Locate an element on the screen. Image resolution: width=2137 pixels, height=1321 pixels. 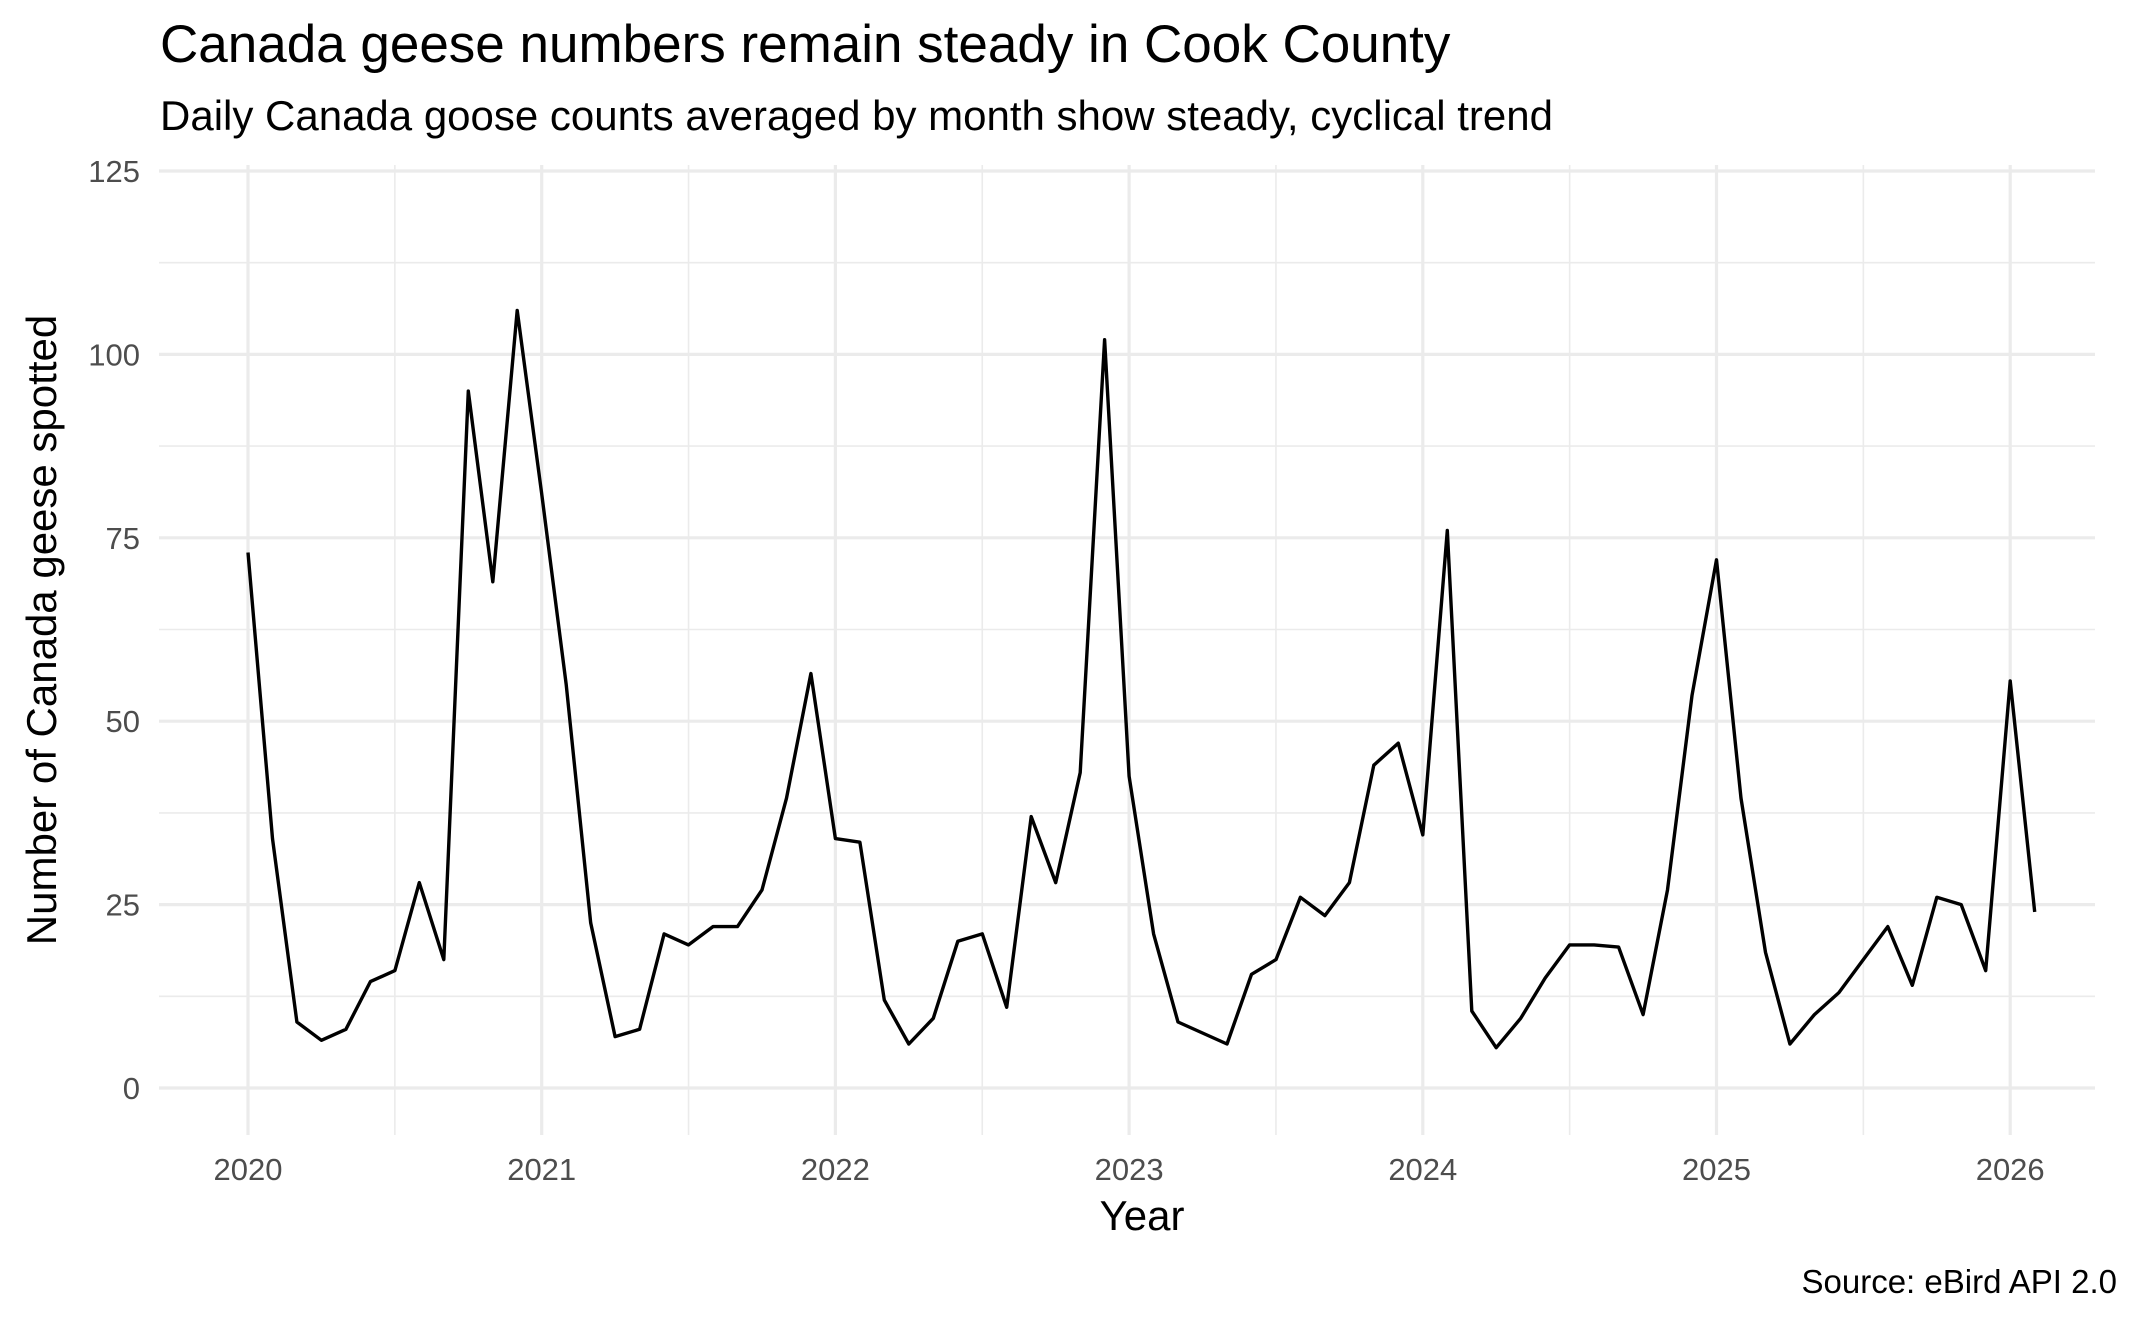
x-tick-label: 2026 is located at coordinates (2010, 1169).